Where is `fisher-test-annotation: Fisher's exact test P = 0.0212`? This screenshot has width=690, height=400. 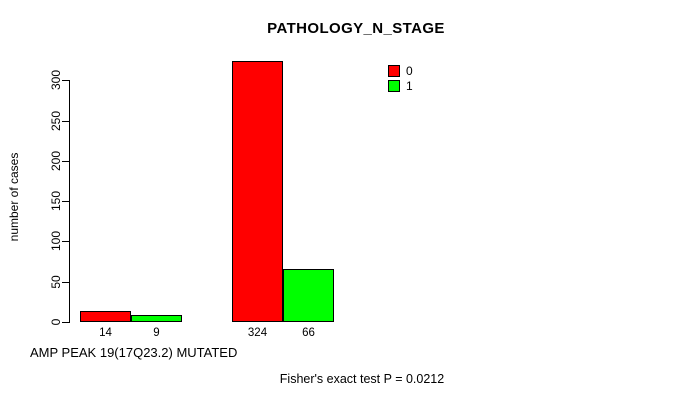
fisher-test-annotation: Fisher's exact test P = 0.0212 is located at coordinates (362, 379).